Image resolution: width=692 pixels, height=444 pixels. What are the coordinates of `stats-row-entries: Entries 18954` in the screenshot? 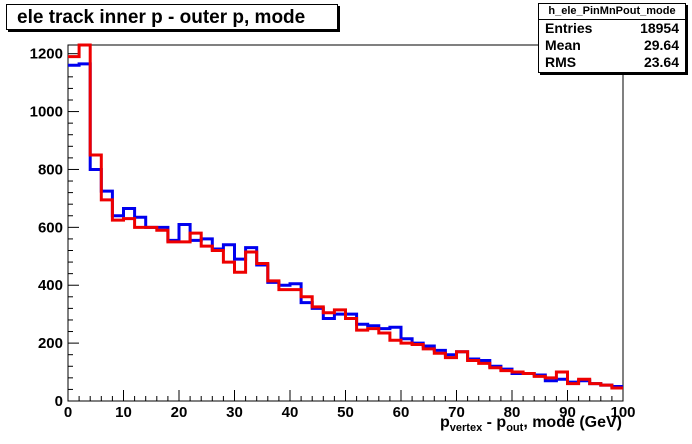 It's located at (612, 28).